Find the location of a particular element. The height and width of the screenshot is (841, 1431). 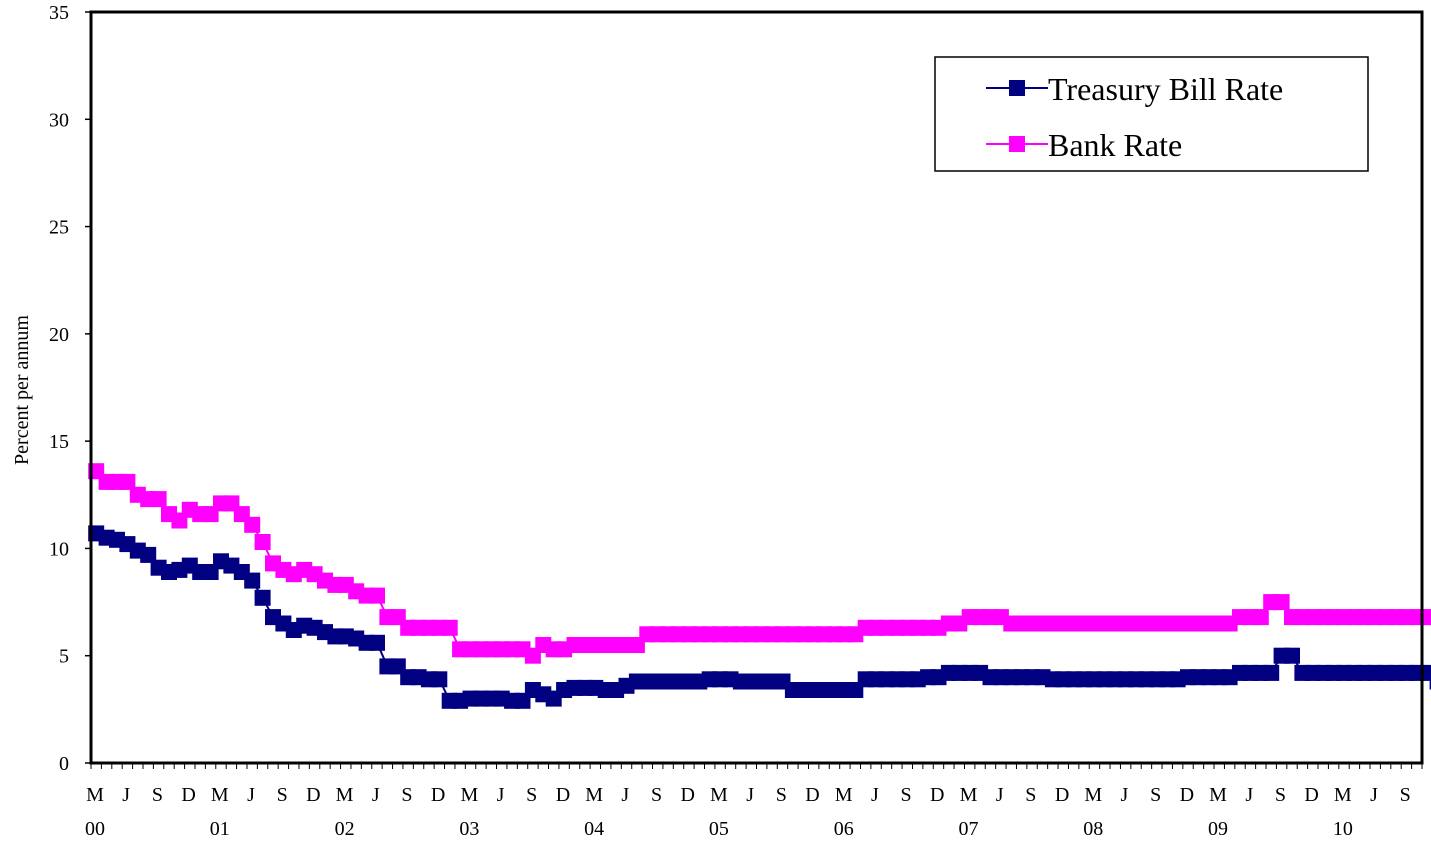

legend-label-bank-rate: Bank Rate is located at coordinates (1115, 145).